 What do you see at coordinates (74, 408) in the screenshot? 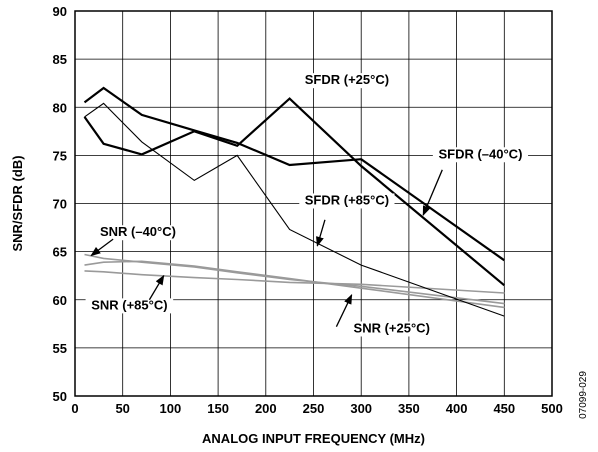
I see `x-tick-label: 0` at bounding box center [74, 408].